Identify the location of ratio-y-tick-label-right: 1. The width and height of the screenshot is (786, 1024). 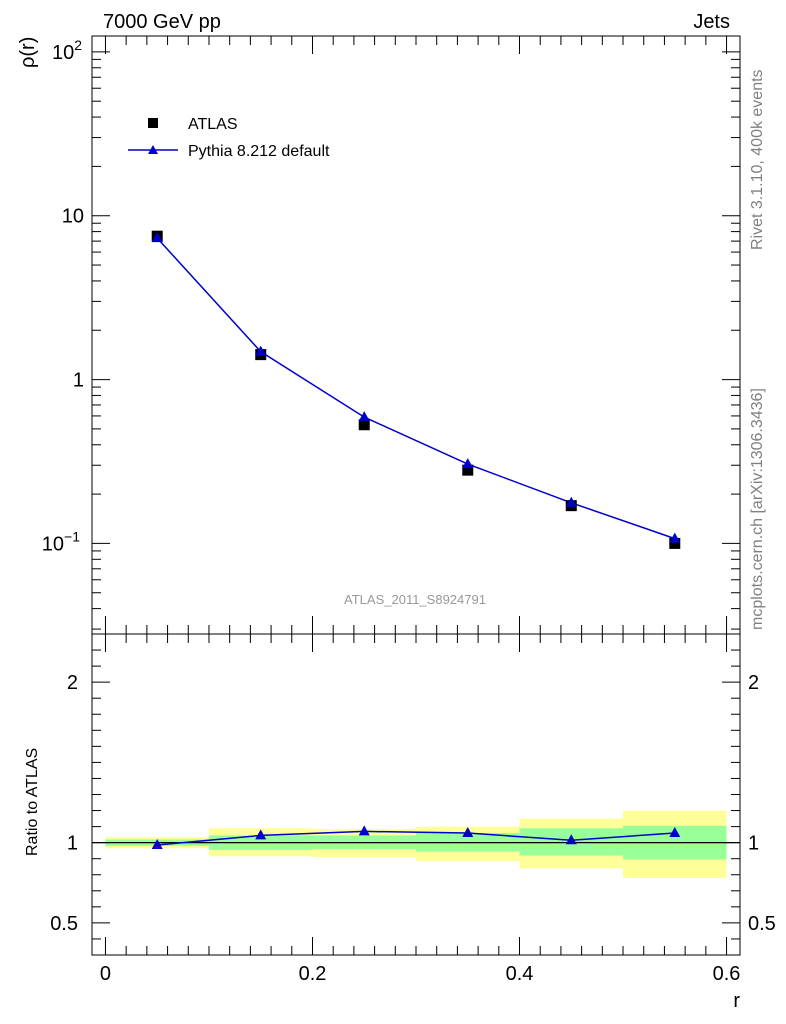
(753, 844).